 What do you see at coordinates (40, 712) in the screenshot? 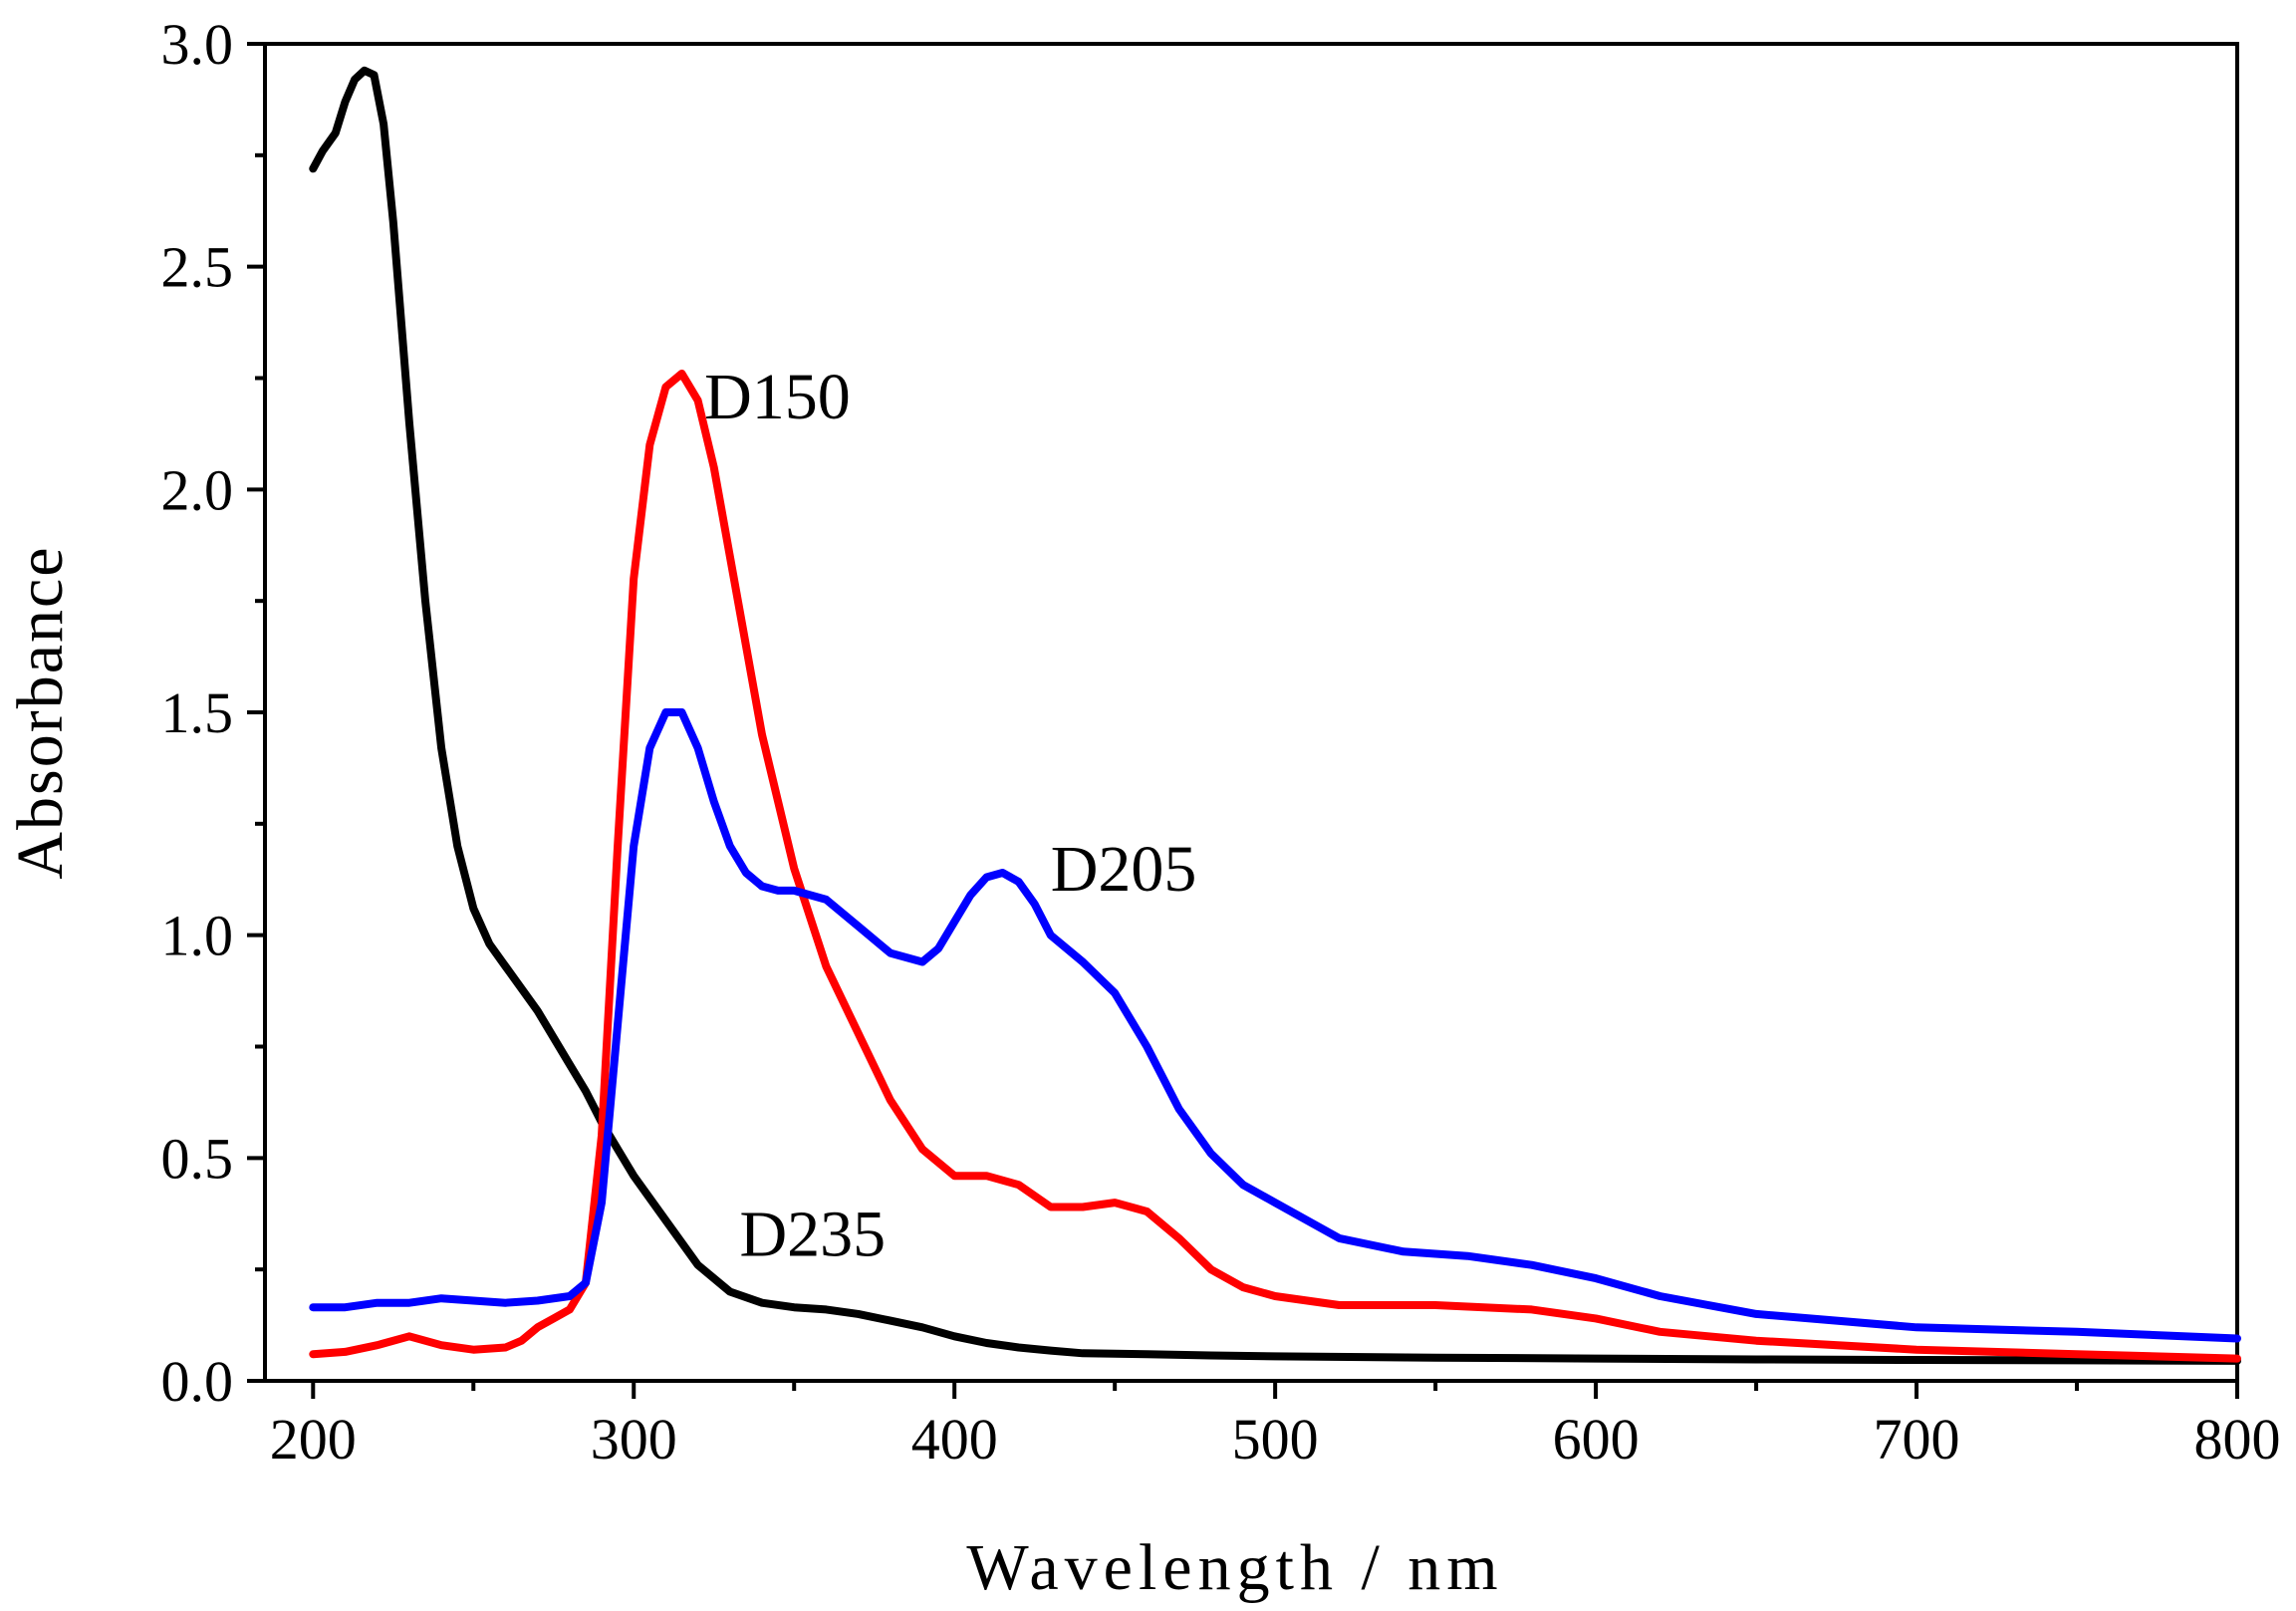
I see `y-axis-title: Absorbance` at bounding box center [40, 712].